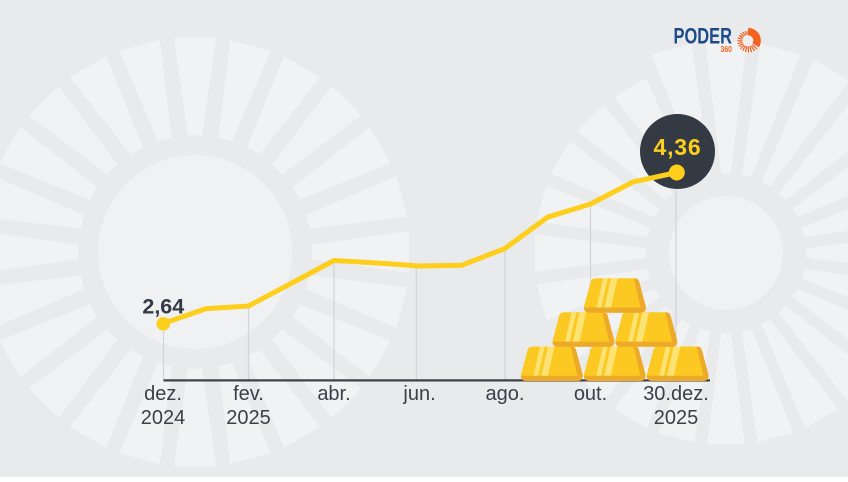 This screenshot has height=482, width=848. What do you see at coordinates (418, 394) in the screenshot?
I see `svg-text: jun.` at bounding box center [418, 394].